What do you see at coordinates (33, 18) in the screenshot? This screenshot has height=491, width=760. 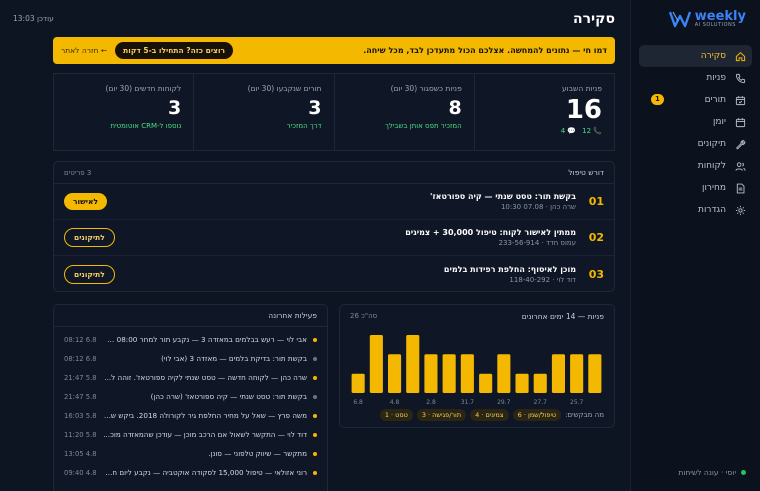 I see `last-updated: עודכן 13:03` at bounding box center [33, 18].